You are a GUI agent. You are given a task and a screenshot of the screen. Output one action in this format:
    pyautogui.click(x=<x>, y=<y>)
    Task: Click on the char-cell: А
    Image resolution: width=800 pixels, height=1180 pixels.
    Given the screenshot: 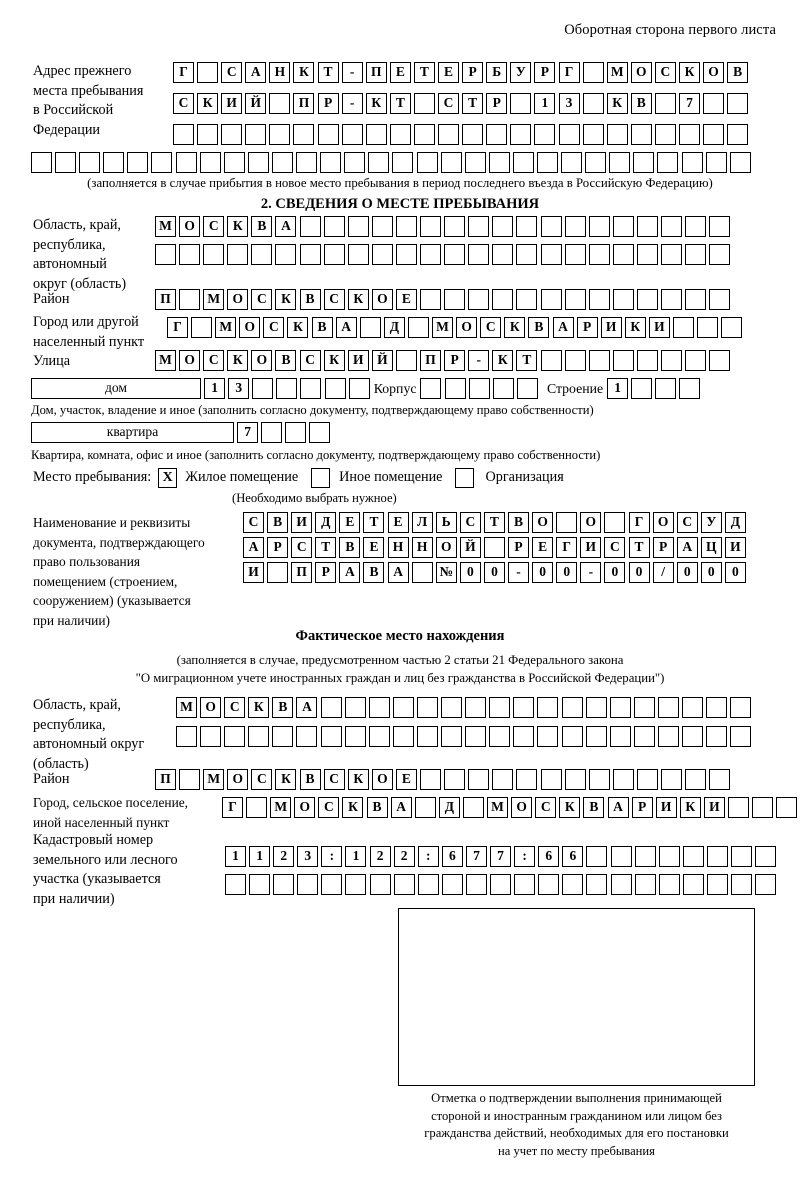 What is the action you would take?
    pyautogui.click(x=687, y=547)
    